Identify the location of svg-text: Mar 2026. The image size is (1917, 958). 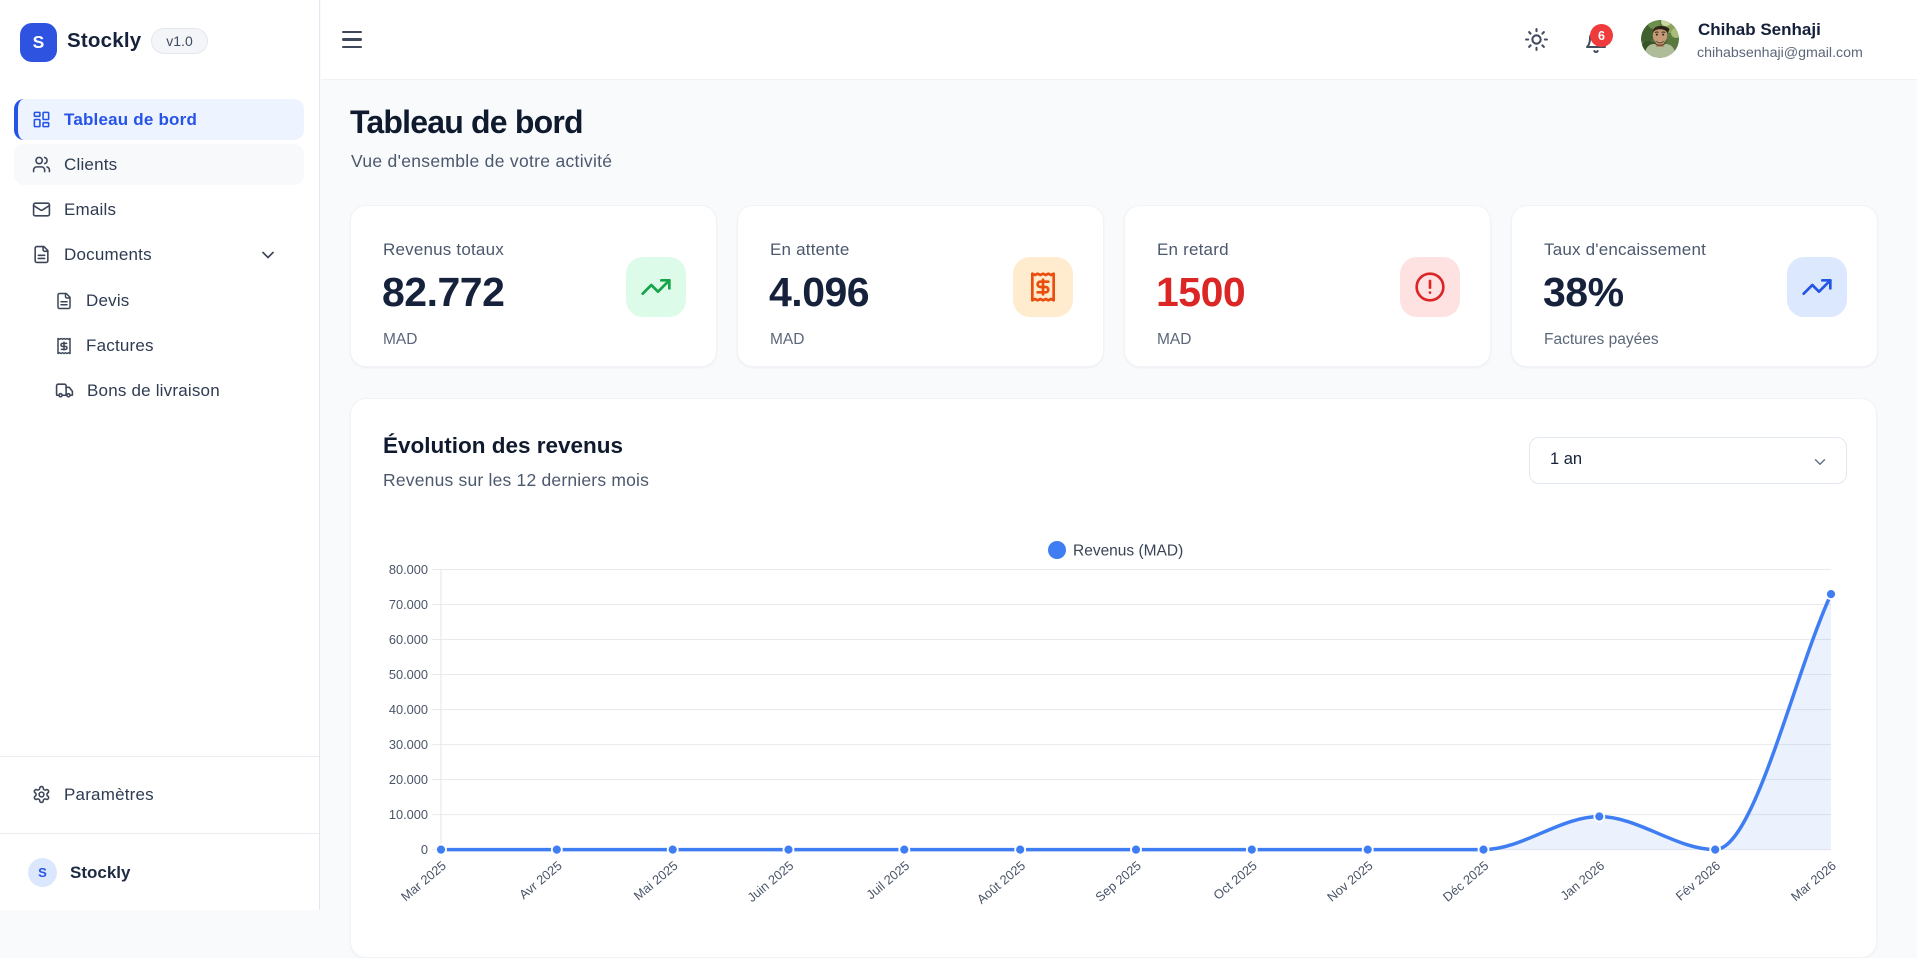
(1813, 881).